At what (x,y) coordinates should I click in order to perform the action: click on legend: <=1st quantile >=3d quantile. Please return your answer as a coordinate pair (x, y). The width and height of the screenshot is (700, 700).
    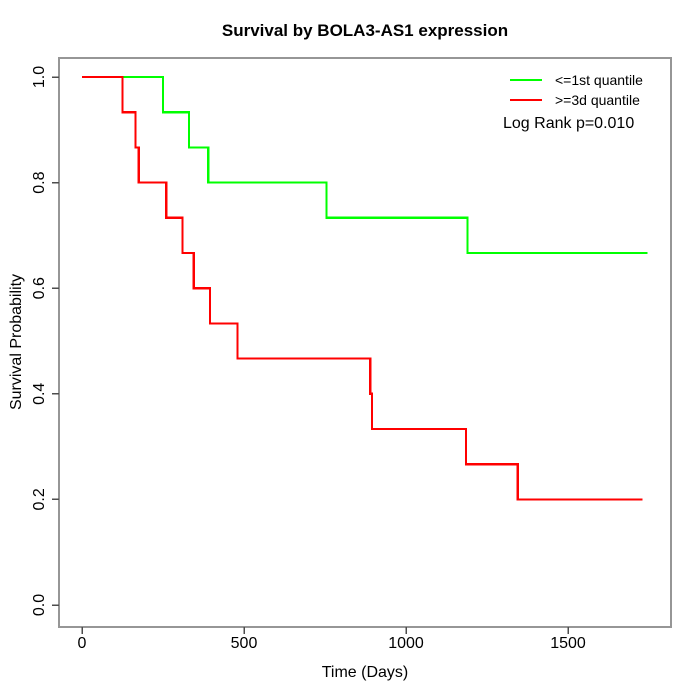
    Looking at the image, I should click on (576, 90).